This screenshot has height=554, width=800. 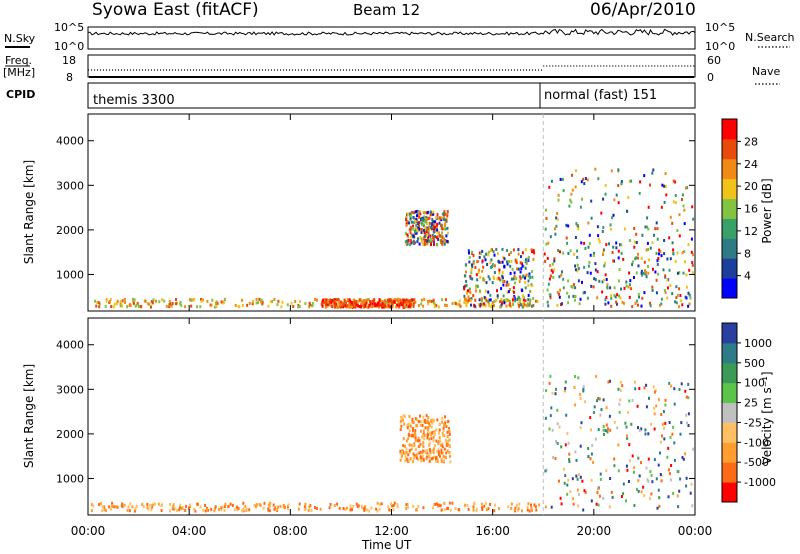 What do you see at coordinates (729, 248) in the screenshot?
I see `power-colorbar-band` at bounding box center [729, 248].